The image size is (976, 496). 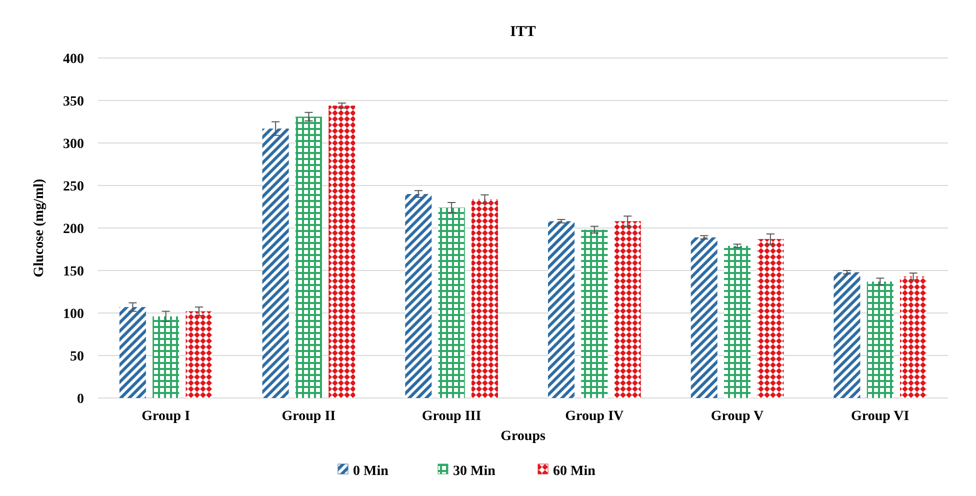 What do you see at coordinates (73, 102) in the screenshot?
I see `y-tick-label: 350` at bounding box center [73, 102].